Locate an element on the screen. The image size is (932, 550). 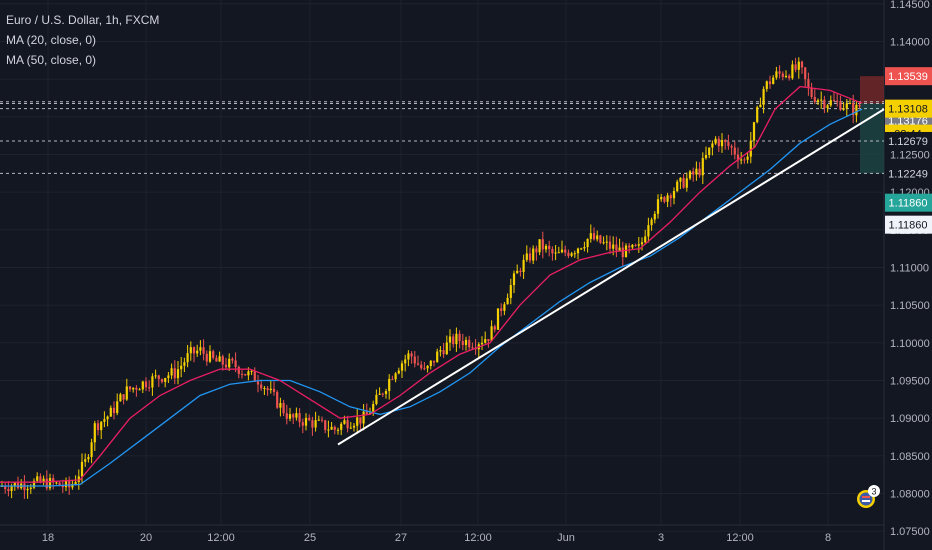
symbol-title: Euro / U.S. Dollar, 1h, FXCM is located at coordinates (83, 20).